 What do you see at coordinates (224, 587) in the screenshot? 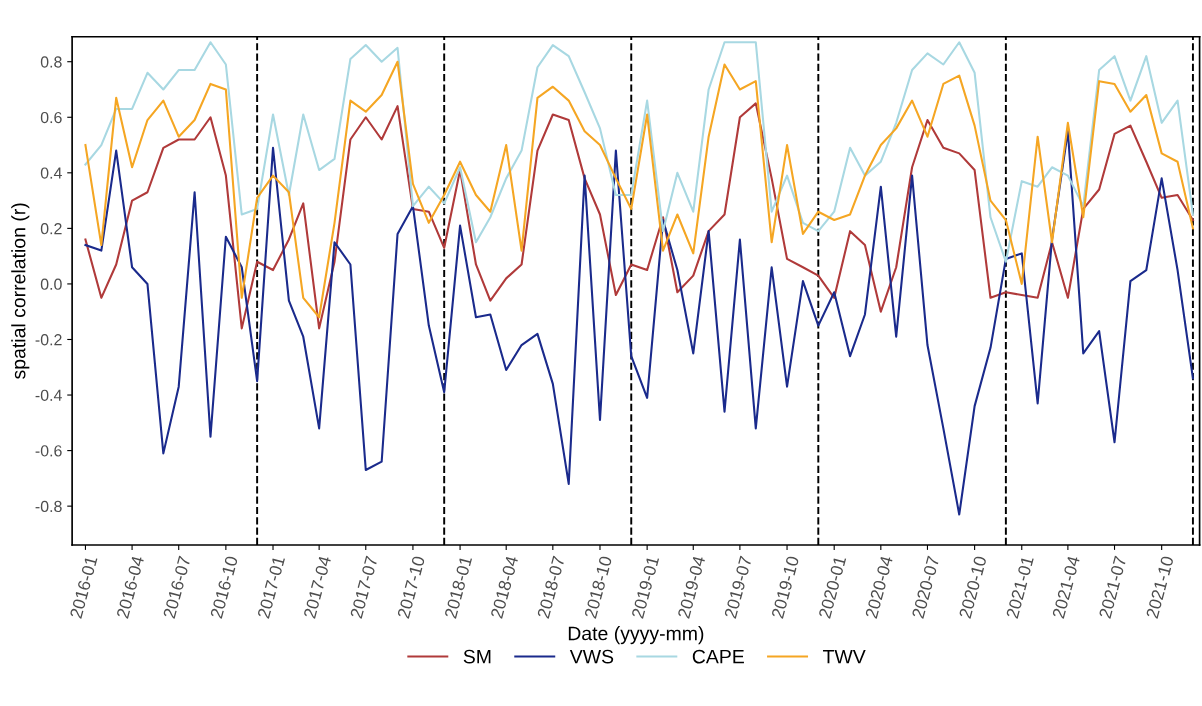
I see `x-tick-label: 2016-10` at bounding box center [224, 587].